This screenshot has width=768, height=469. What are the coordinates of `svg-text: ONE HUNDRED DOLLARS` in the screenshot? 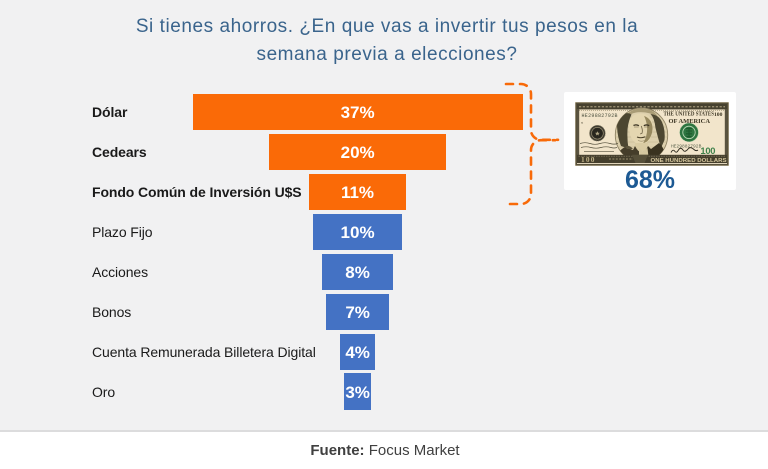 It's located at (688, 161).